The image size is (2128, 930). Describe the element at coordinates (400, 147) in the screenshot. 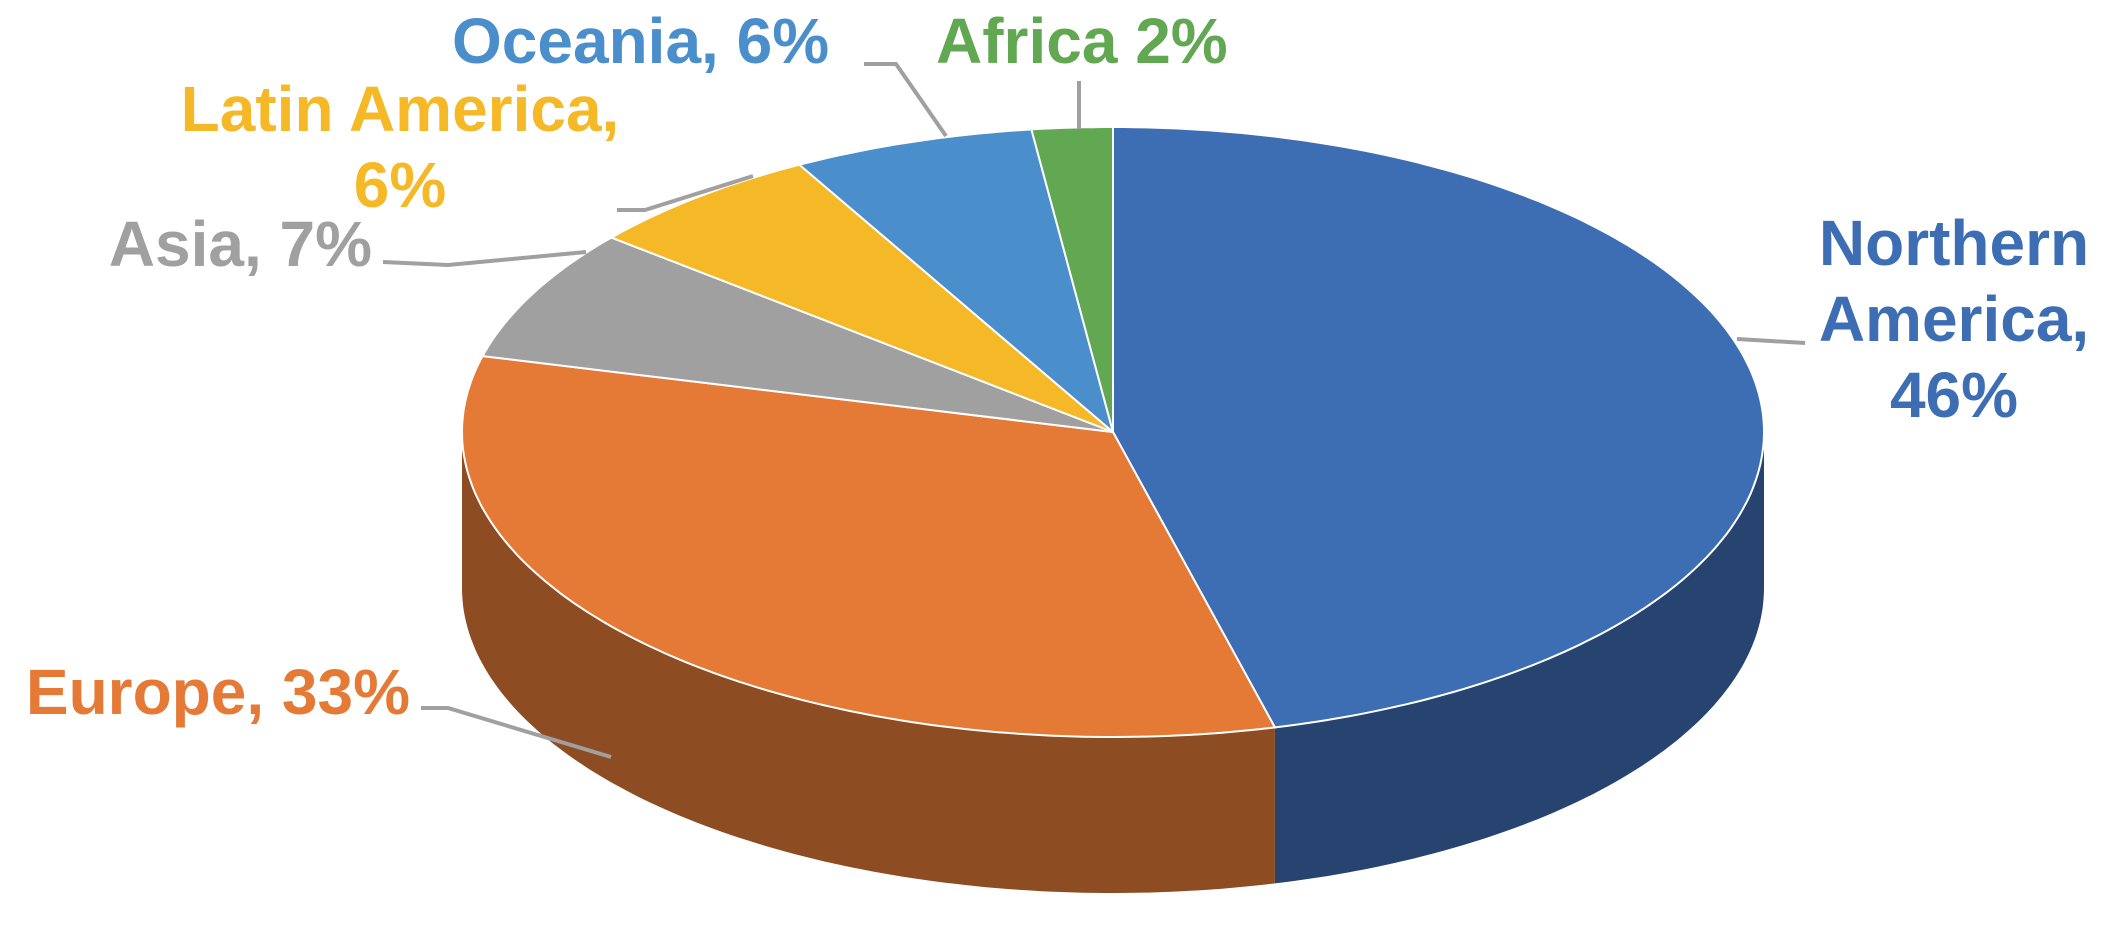

I see `data-label: Latin America, 6%` at that location.